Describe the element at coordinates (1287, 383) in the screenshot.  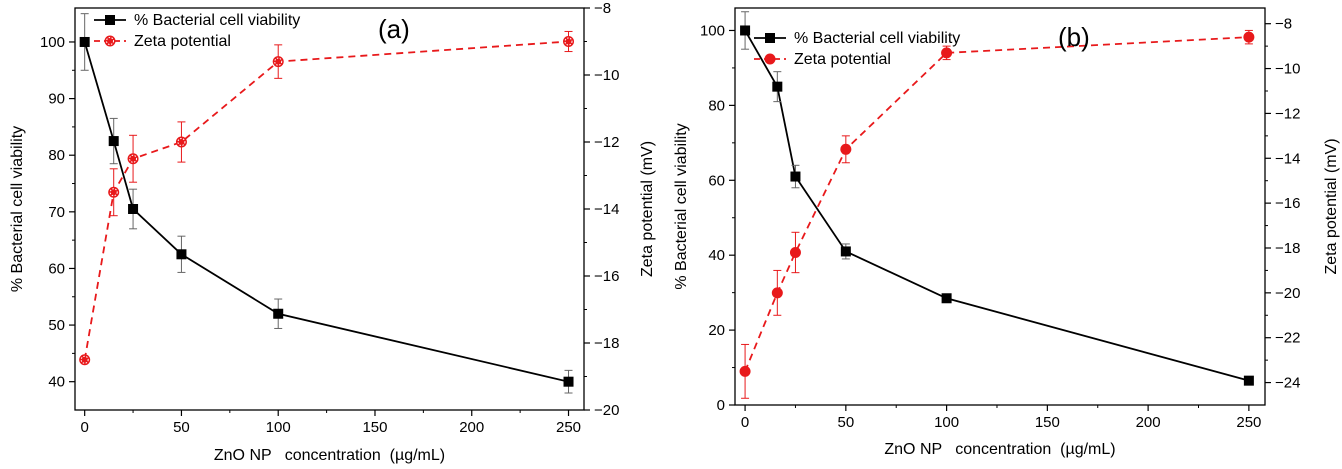
I see `y2-tick-label: −24` at that location.